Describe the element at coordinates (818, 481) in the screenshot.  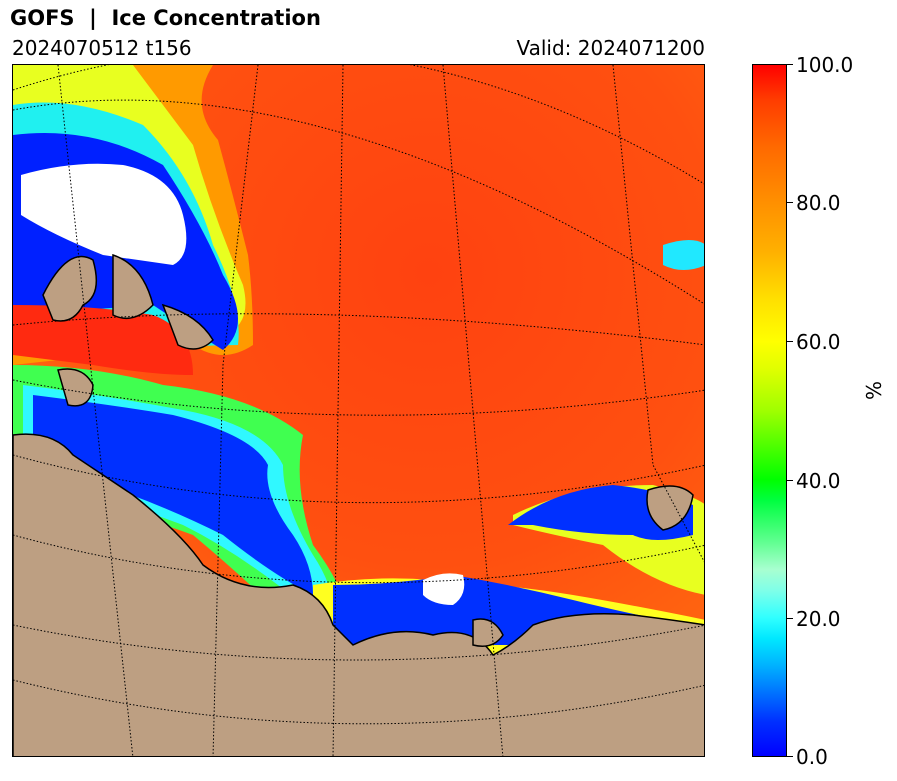
I see `colorbar-label: 40.0` at that location.